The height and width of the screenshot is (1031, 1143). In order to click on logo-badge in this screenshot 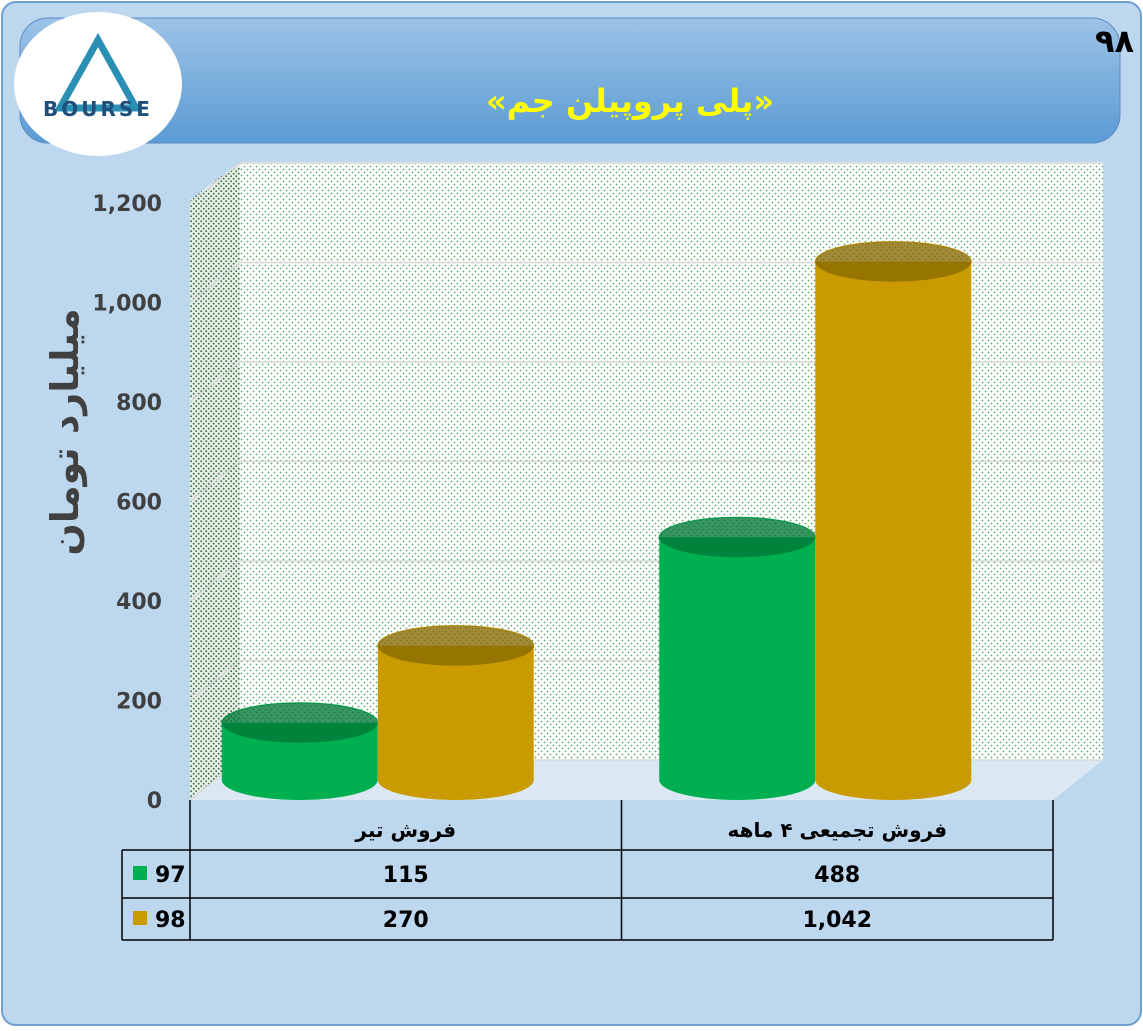, I will do `click(98, 84)`.